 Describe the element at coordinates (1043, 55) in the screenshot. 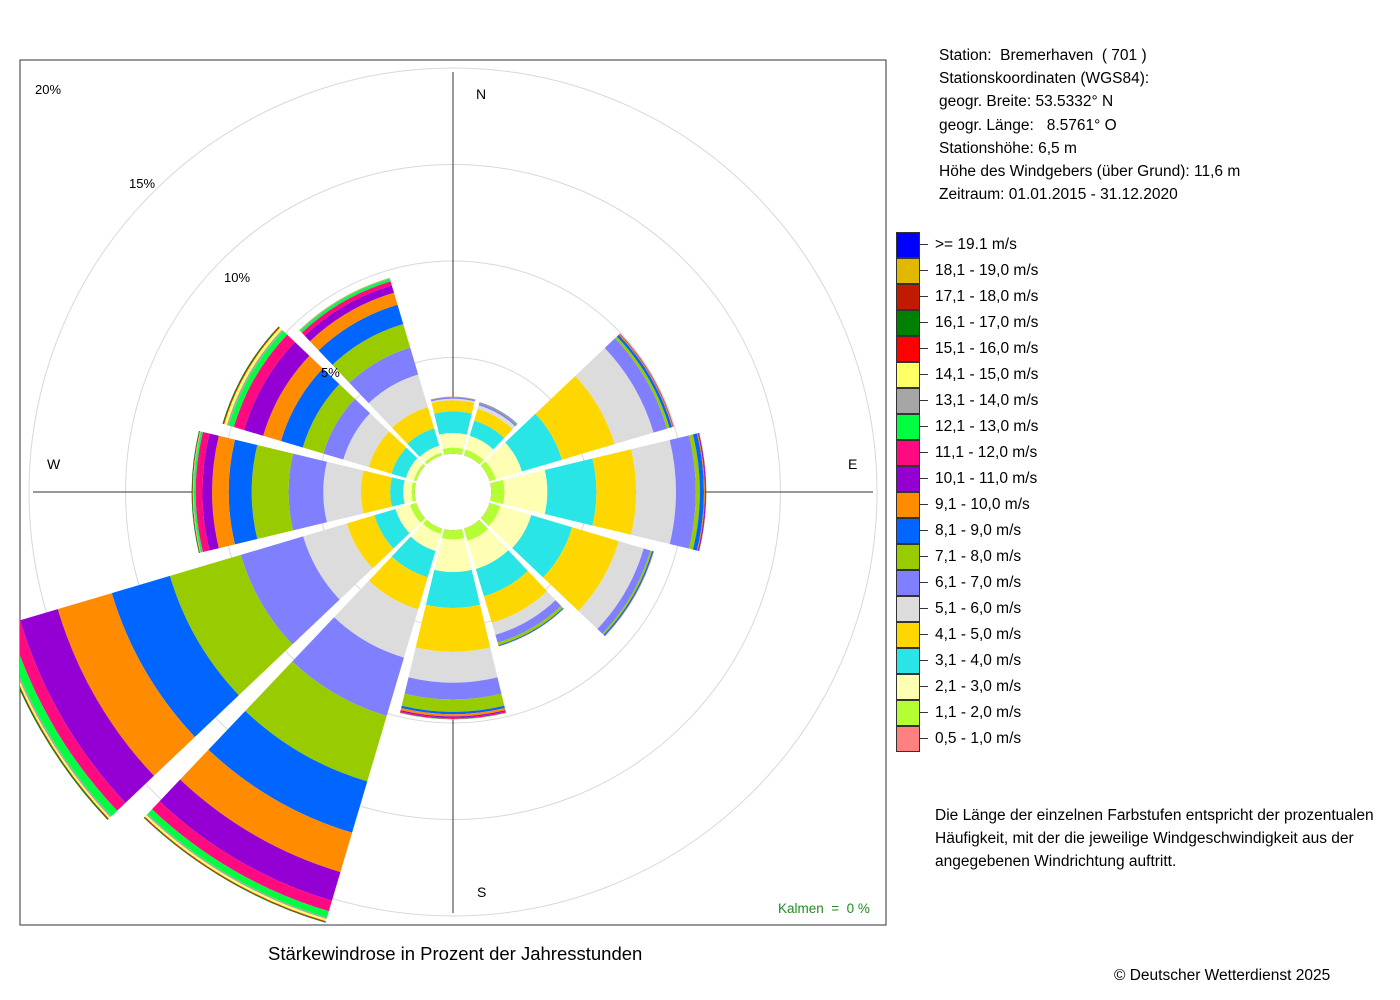

I see `station-name: Station: Bremerhaven ( 701 )` at that location.